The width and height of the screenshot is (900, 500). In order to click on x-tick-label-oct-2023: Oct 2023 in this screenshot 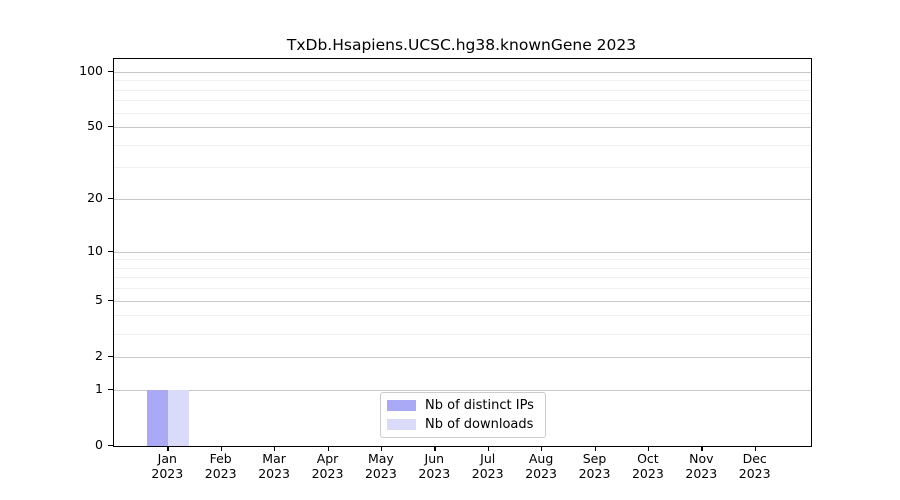, I will do `click(648, 466)`.